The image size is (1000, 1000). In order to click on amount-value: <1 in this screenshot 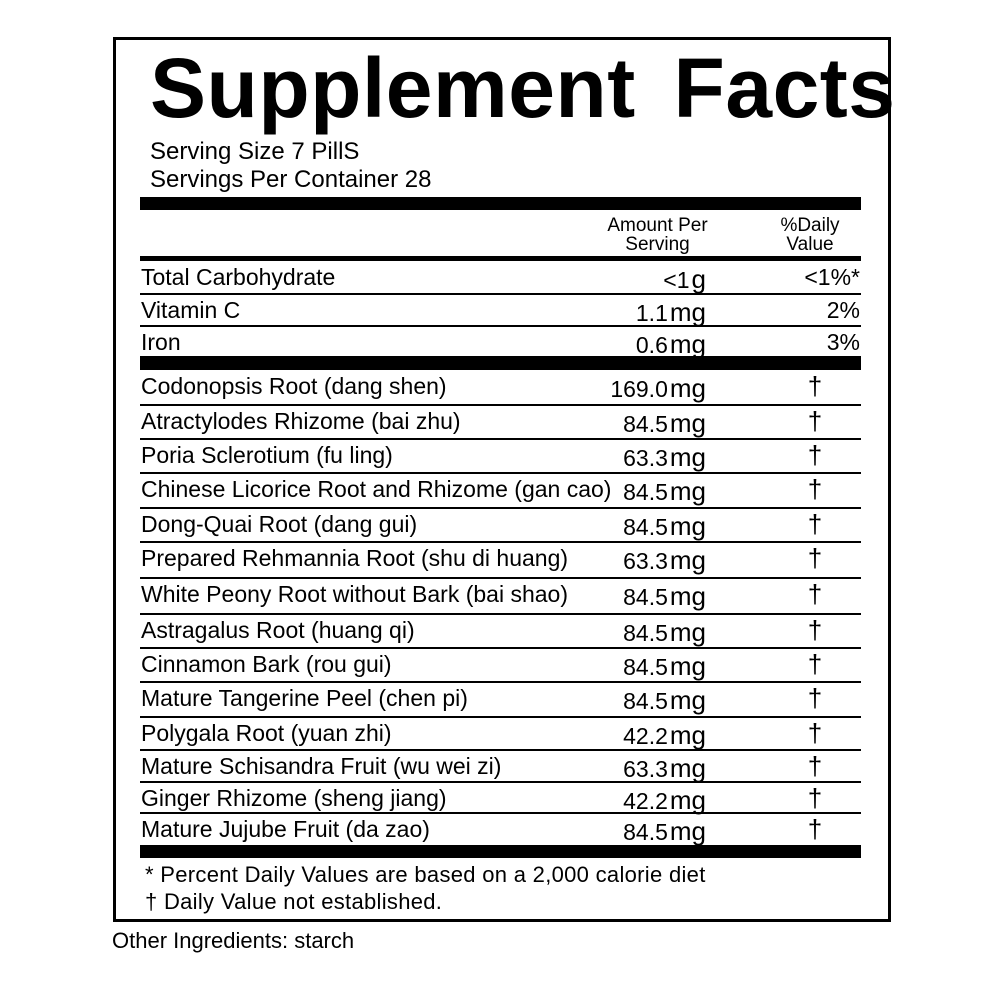, I will do `click(676, 280)`.